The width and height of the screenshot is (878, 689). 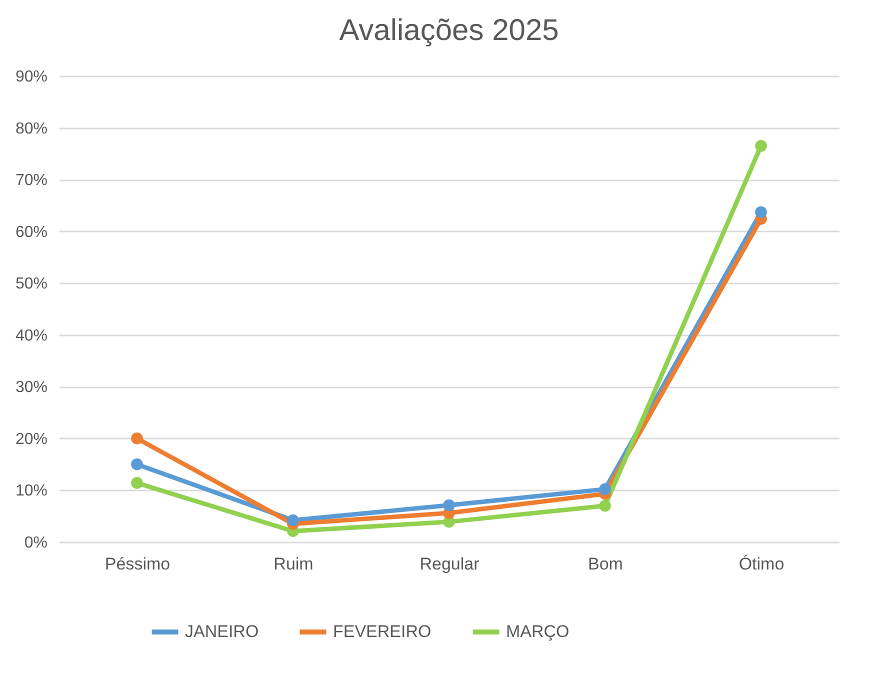 What do you see at coordinates (31, 284) in the screenshot?
I see `y-tick-label: 50%` at bounding box center [31, 284].